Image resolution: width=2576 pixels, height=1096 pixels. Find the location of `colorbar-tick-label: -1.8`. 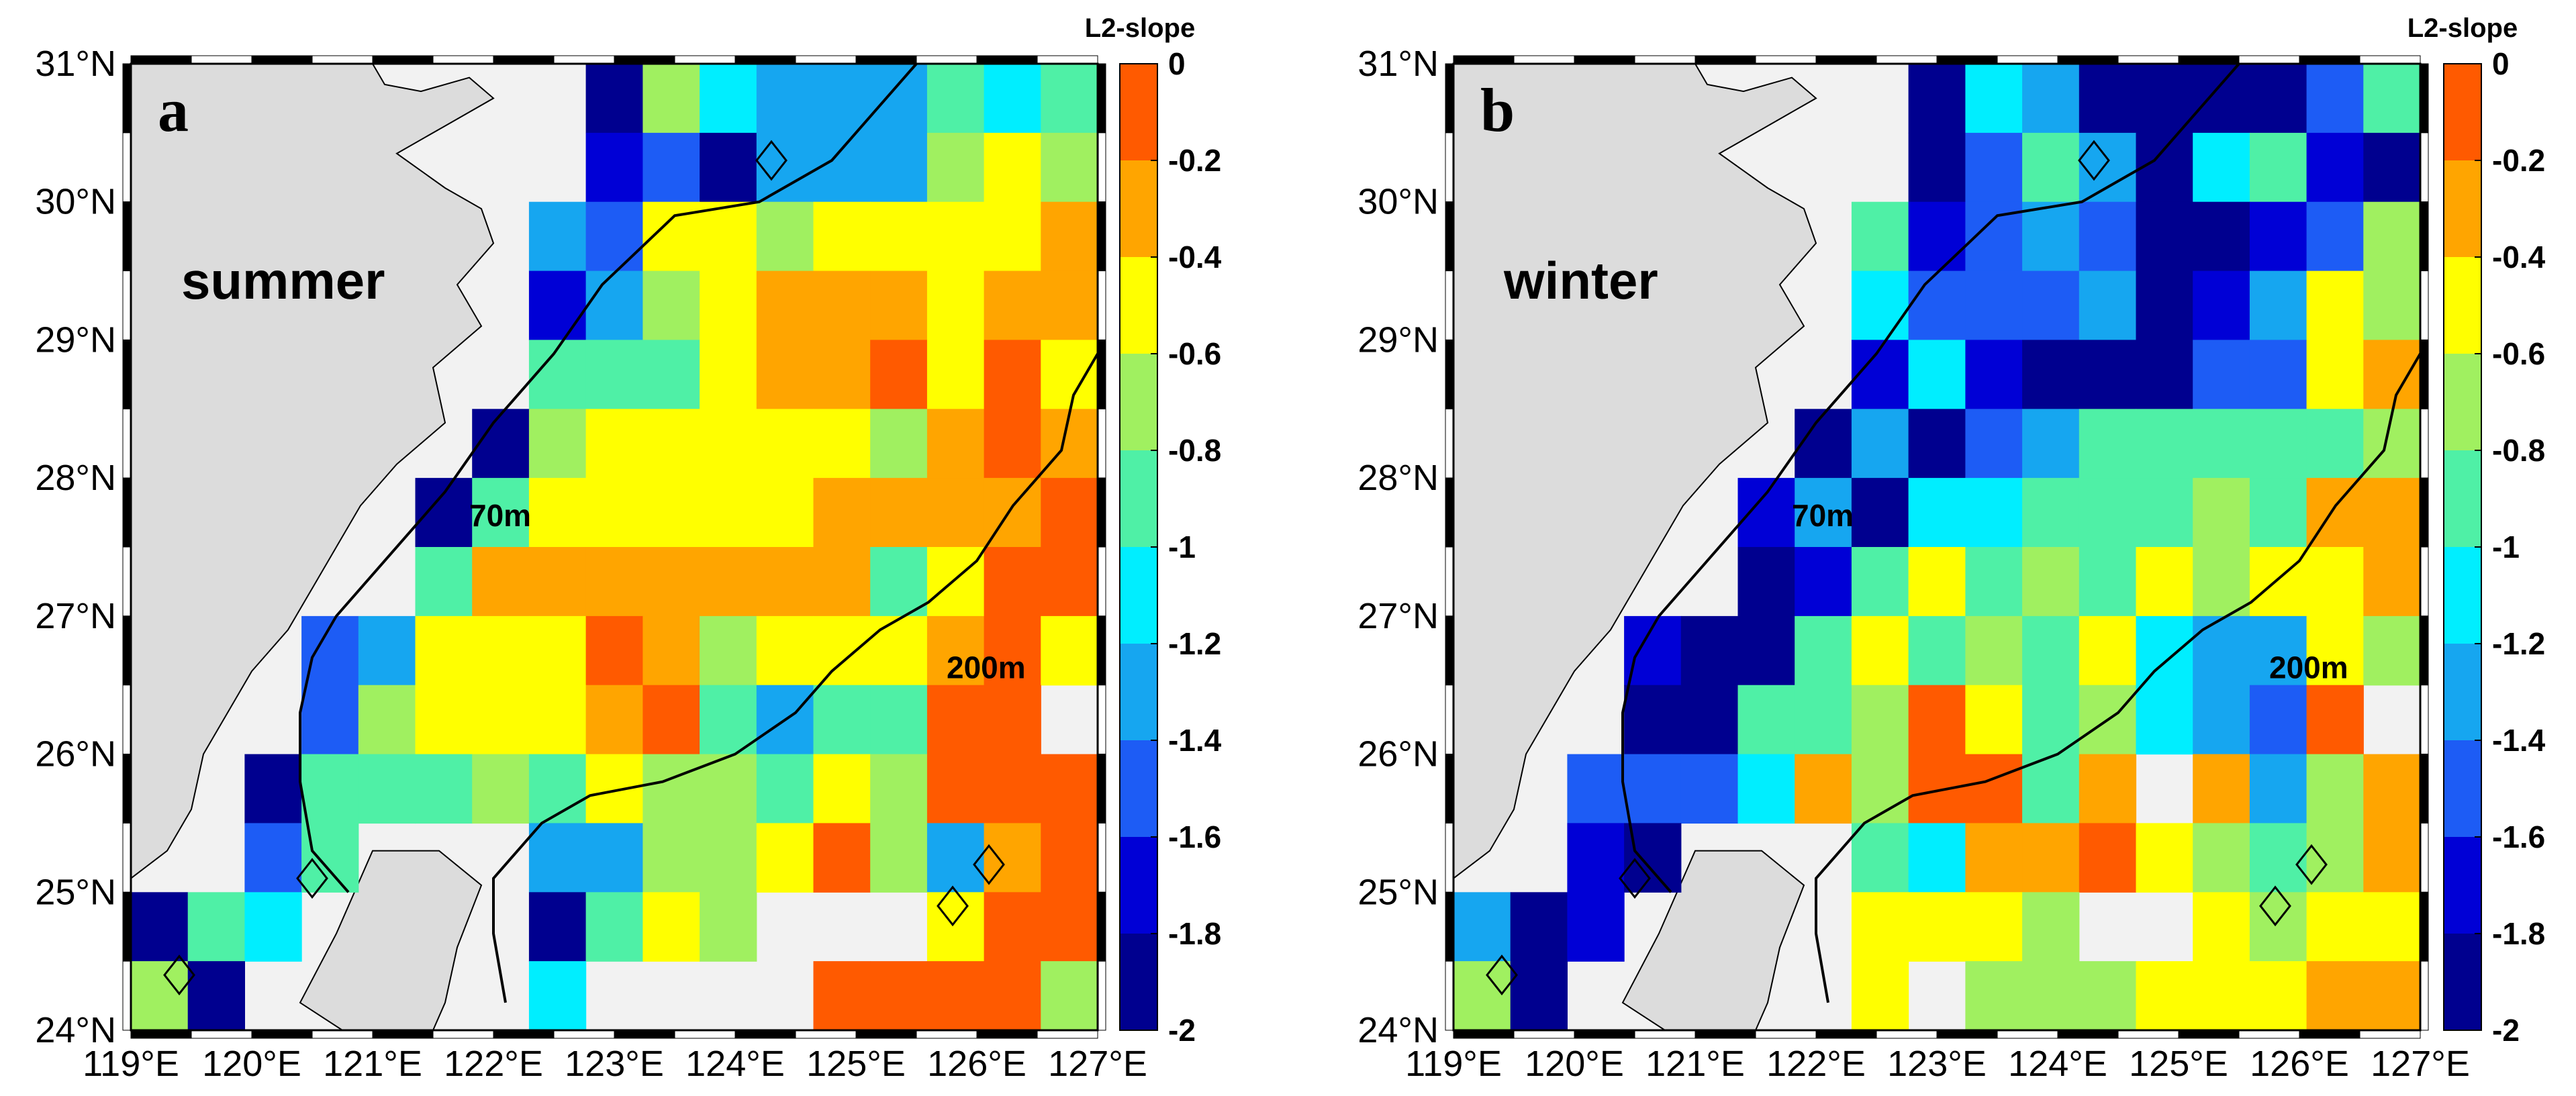

colorbar-tick-label: -1.8 is located at coordinates (2518, 933).